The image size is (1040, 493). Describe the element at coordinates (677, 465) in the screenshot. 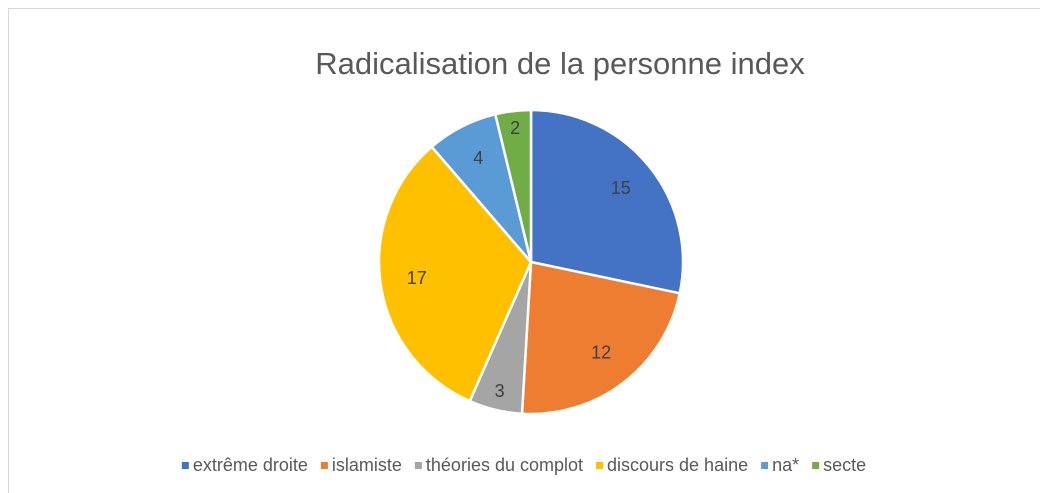

I see `legend-label: discours de haine` at that location.